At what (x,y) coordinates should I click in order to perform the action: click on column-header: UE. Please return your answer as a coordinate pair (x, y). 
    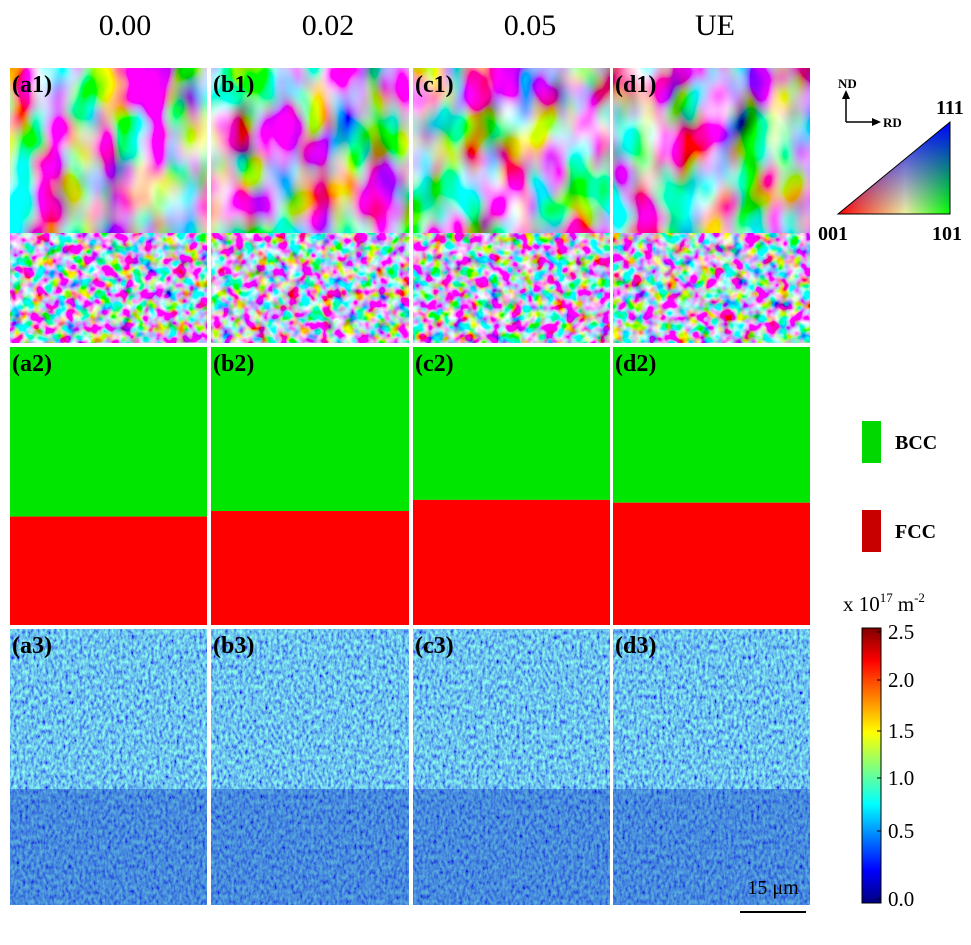
    Looking at the image, I should click on (715, 25).